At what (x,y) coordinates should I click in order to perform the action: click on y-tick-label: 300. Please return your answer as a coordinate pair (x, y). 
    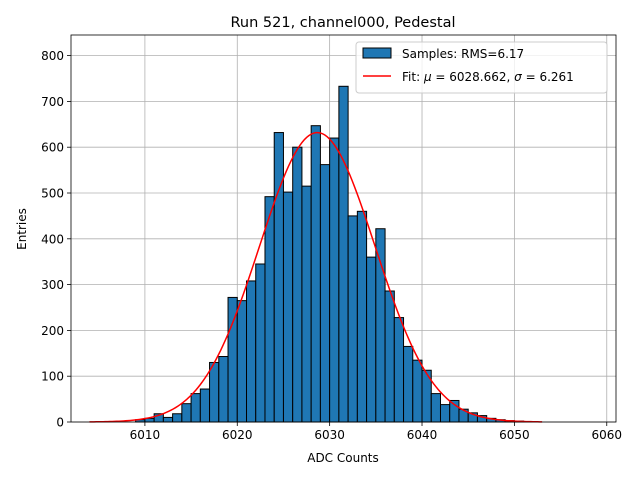
    Looking at the image, I should click on (52, 285).